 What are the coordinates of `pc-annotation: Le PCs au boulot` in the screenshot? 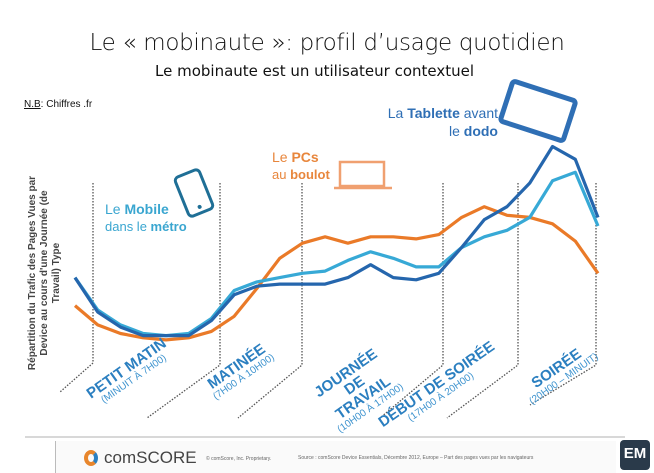 It's located at (301, 165).